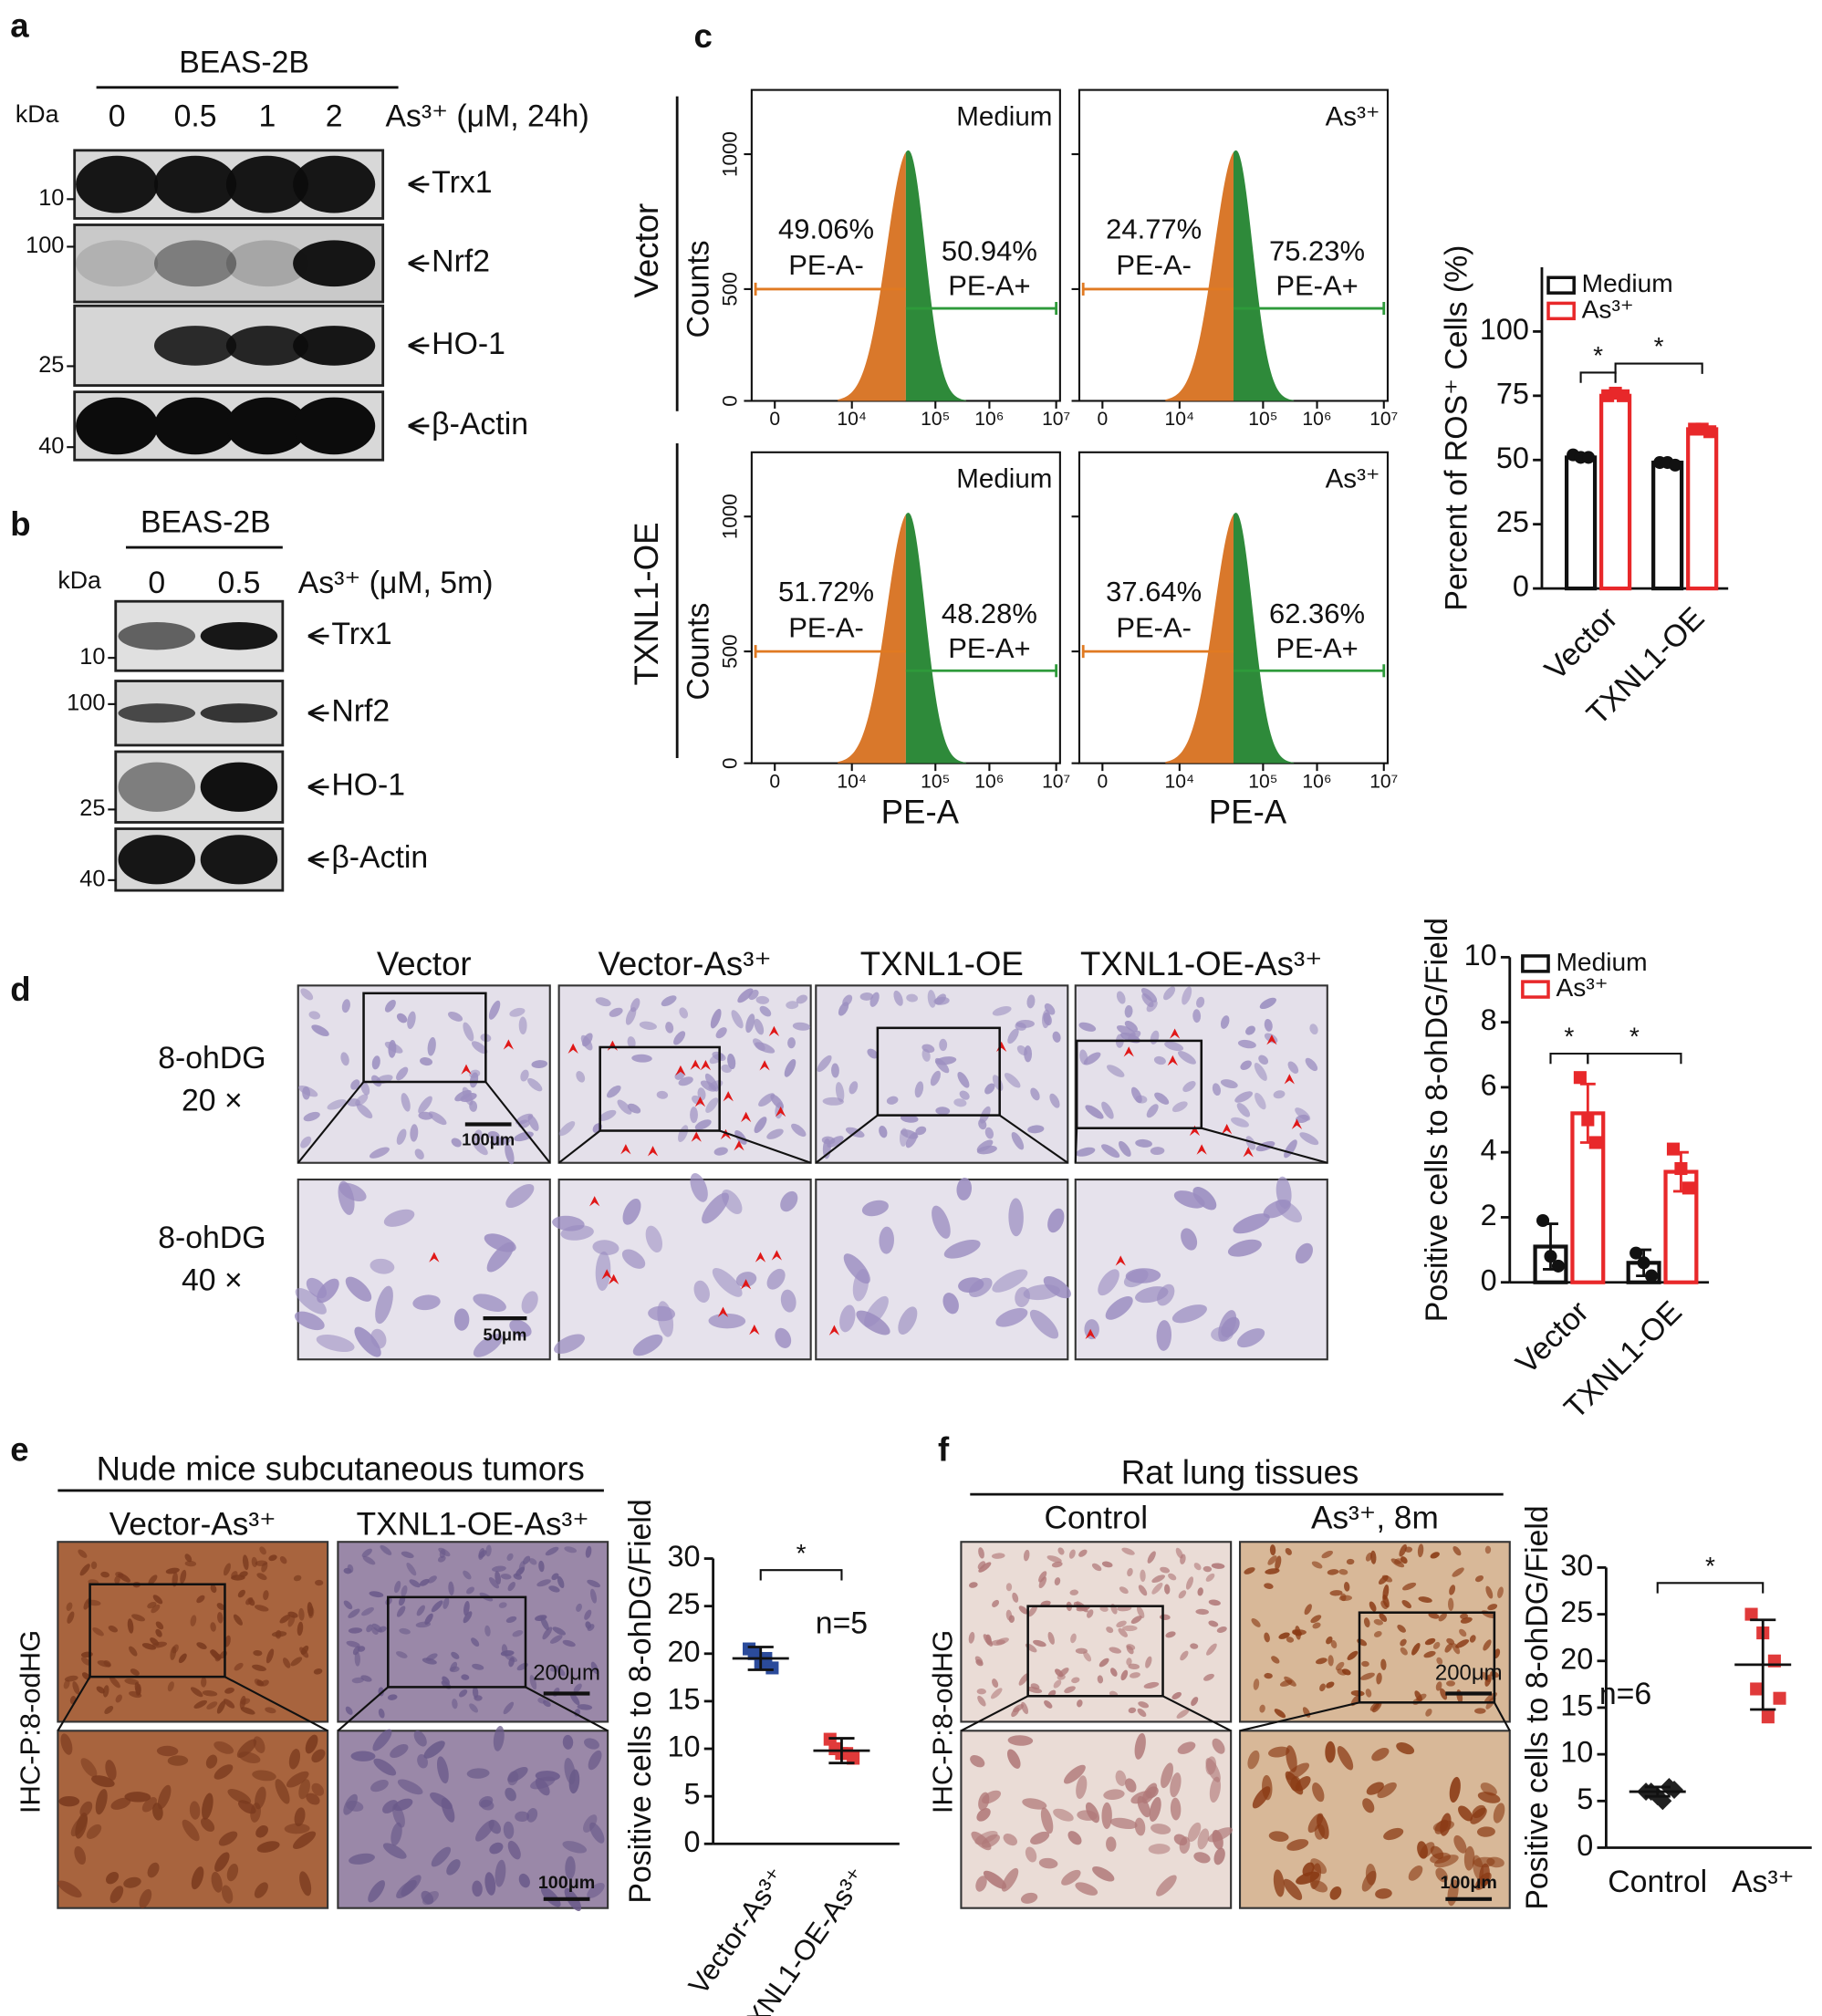 This screenshot has width=1822, height=2016. What do you see at coordinates (1627, 283) in the screenshot?
I see `legend-label: Medium` at bounding box center [1627, 283].